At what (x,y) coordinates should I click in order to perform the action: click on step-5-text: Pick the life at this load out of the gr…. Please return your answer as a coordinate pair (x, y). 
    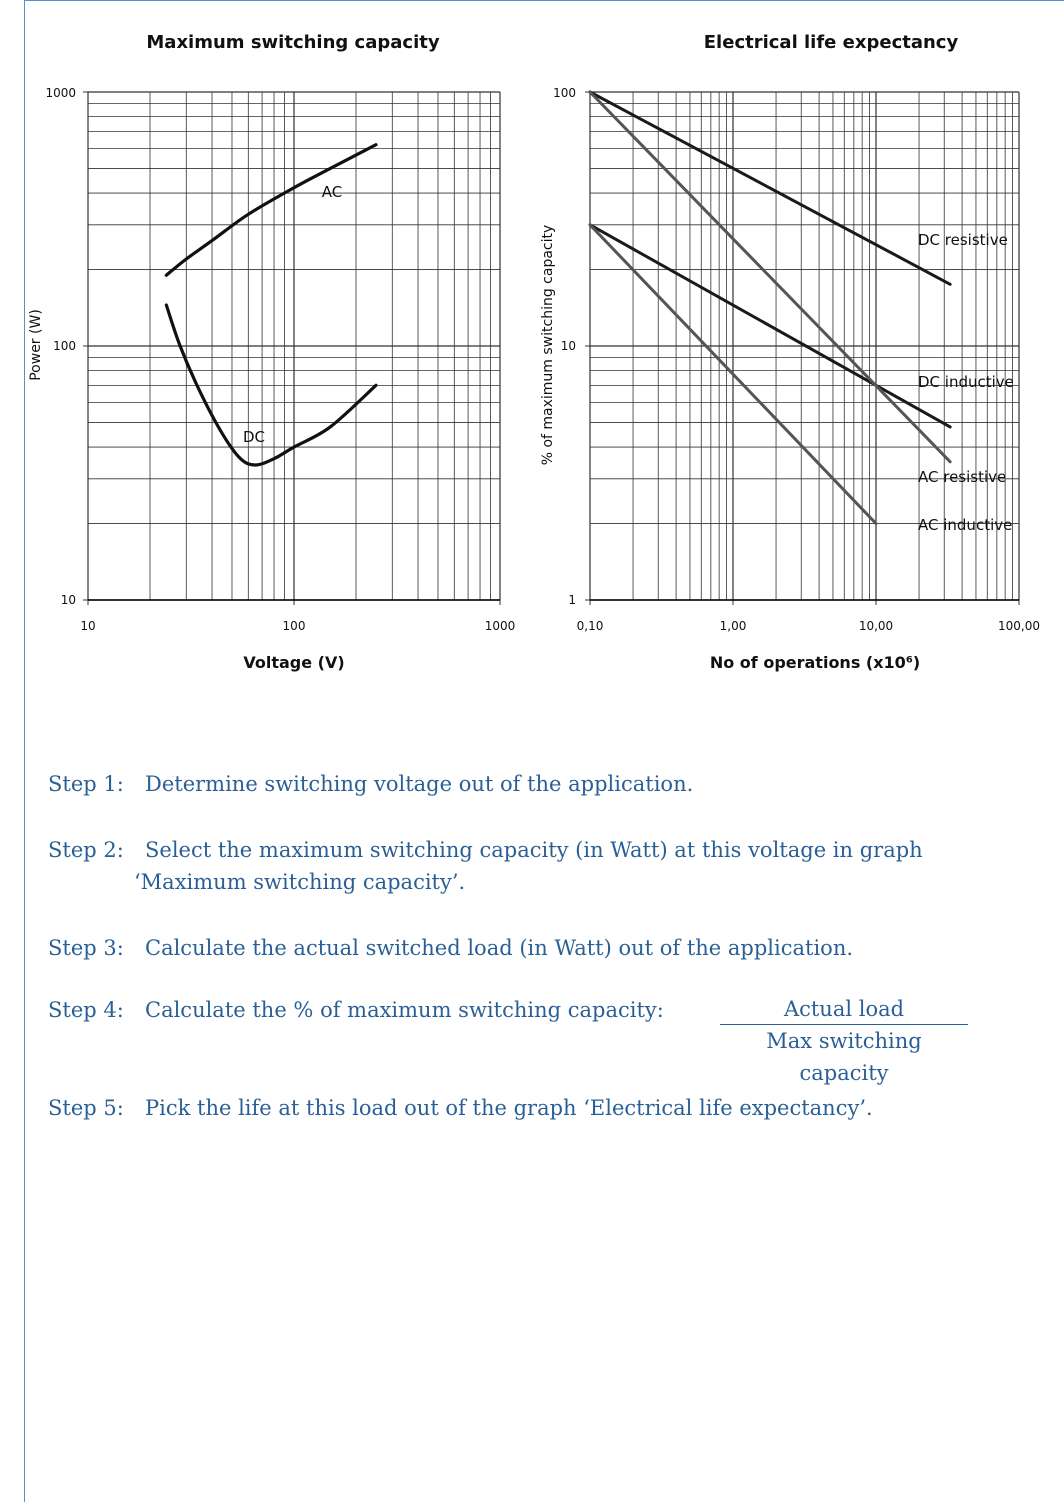
    Looking at the image, I should click on (509, 1108).